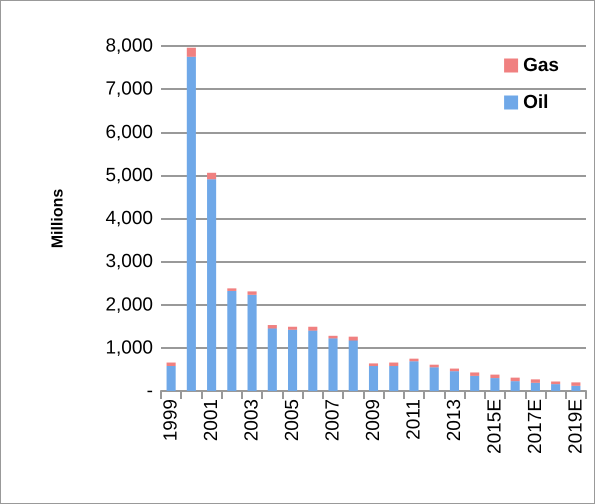  What do you see at coordinates (252, 420) in the screenshot?
I see `x-tick-label: 2003` at bounding box center [252, 420].